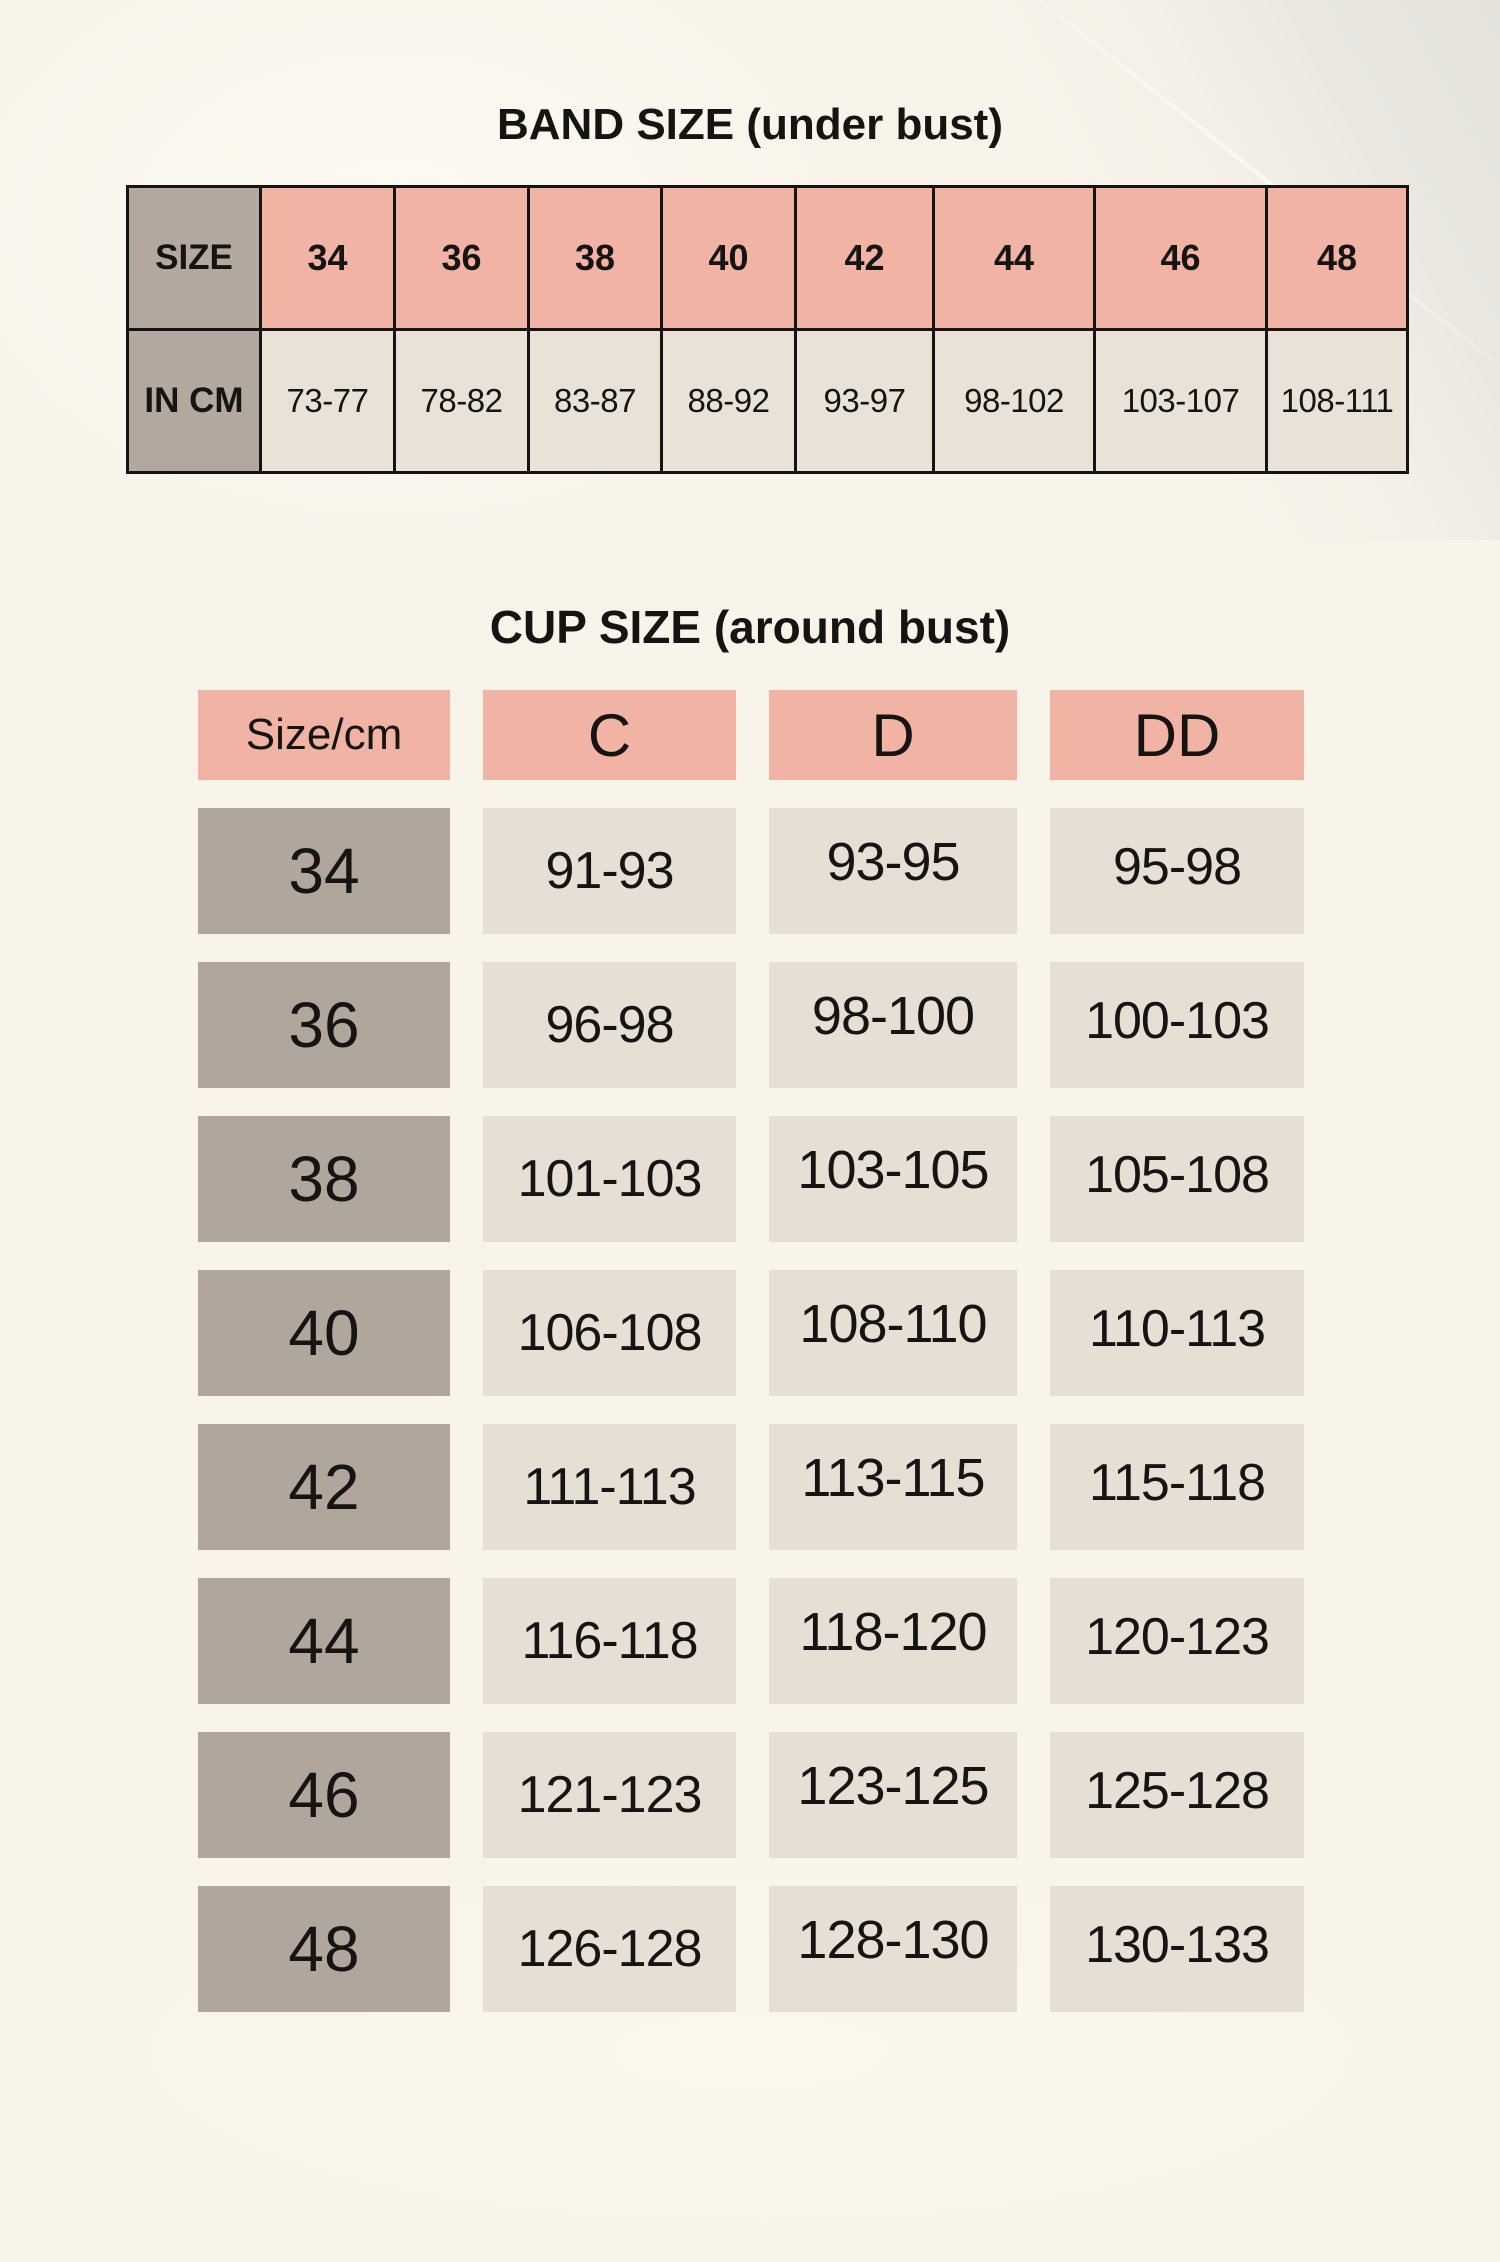  Describe the element at coordinates (609, 1795) in the screenshot. I see `cup-value-cell: 121-123` at that location.